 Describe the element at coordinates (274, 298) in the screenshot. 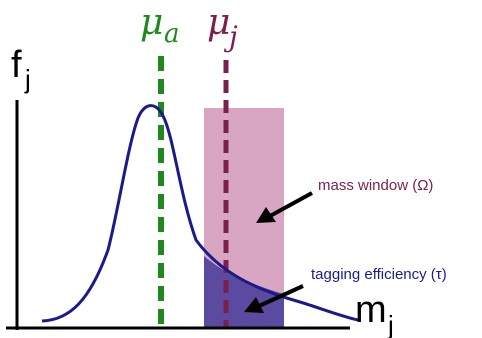

I see `tagging-efficiency-arrow` at that location.